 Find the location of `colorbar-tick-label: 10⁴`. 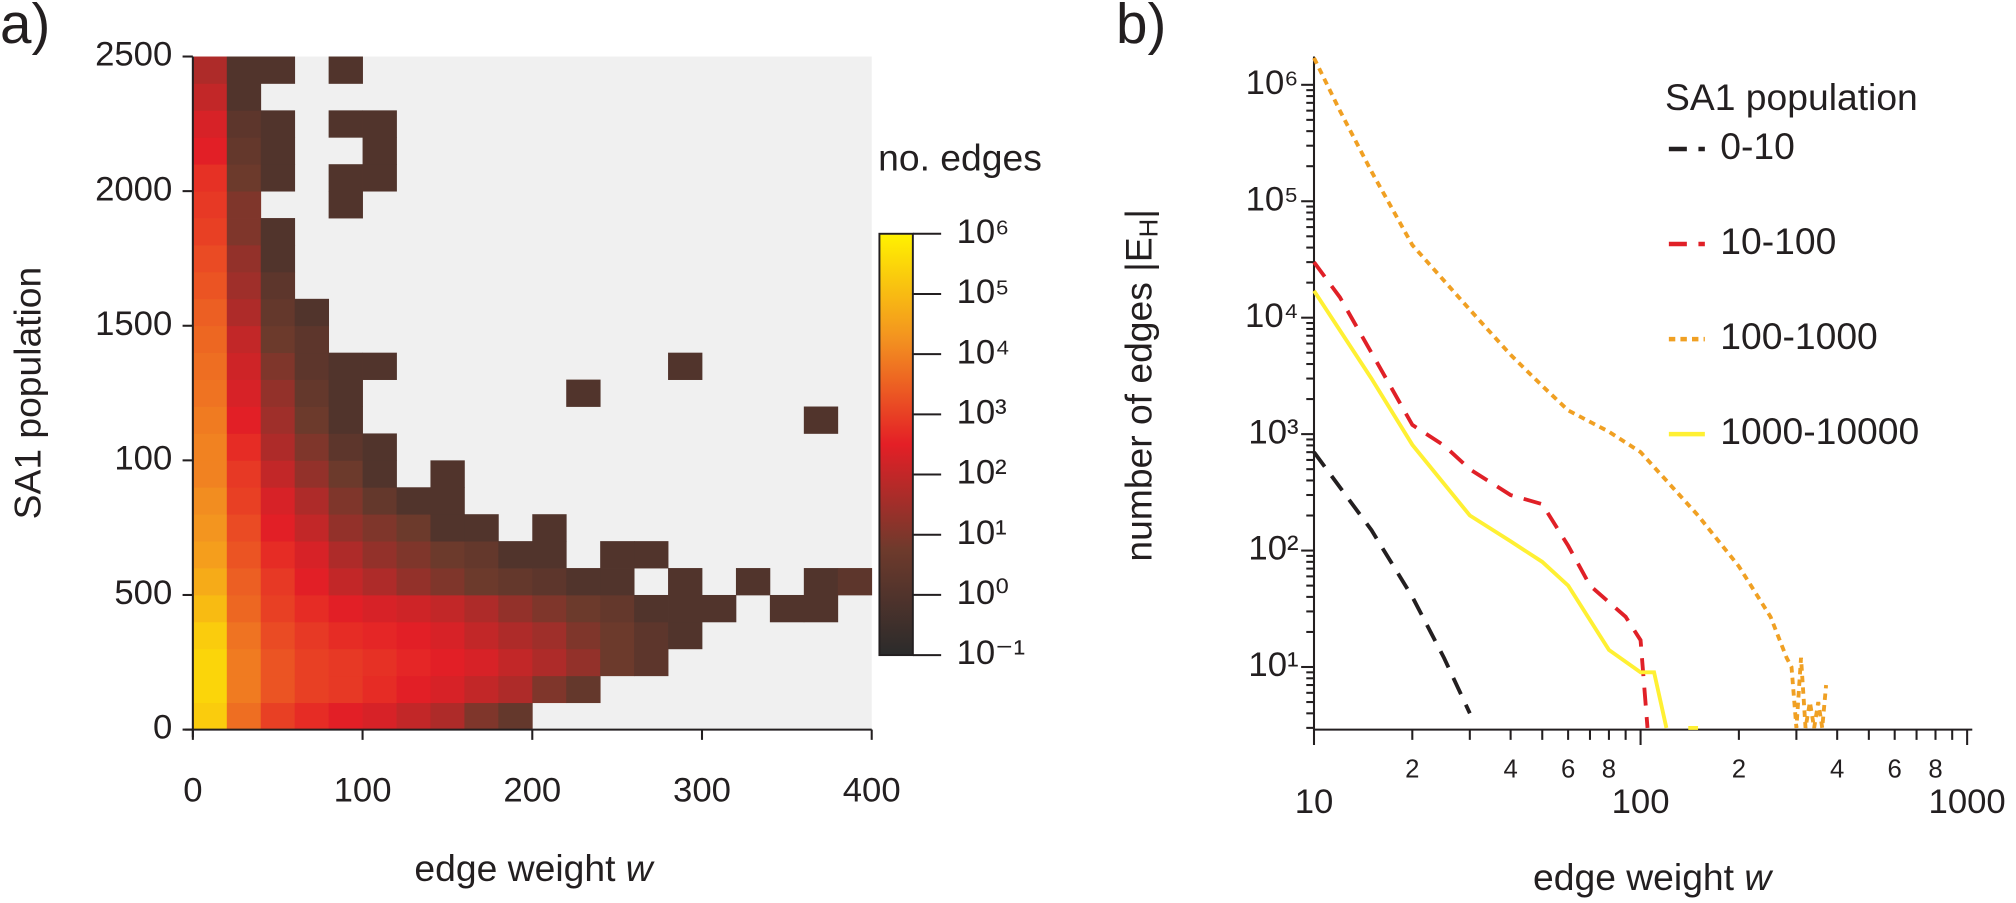

colorbar-tick-label: 10⁴ is located at coordinates (984, 352).